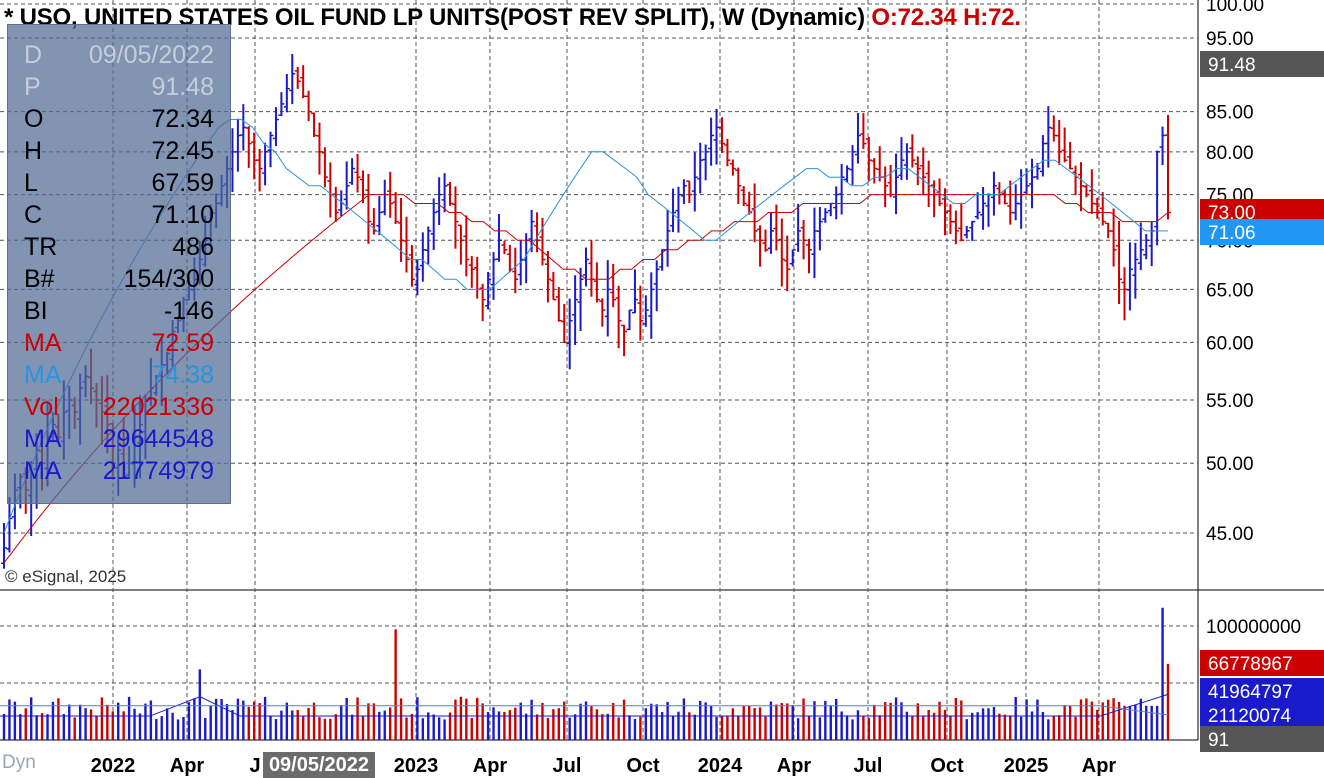 This screenshot has height=778, width=1324. What do you see at coordinates (33, 215) in the screenshot?
I see `info-key: C` at bounding box center [33, 215].